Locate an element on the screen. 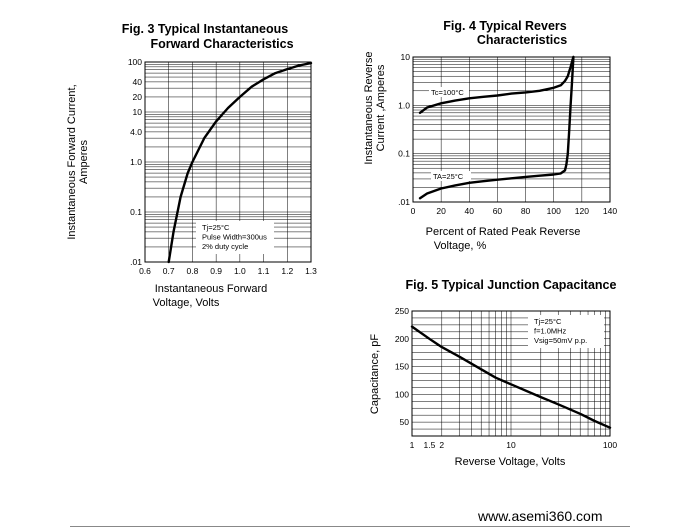 This screenshot has height=532, width=700. fig3-ytick-label: 0.1 is located at coordinates (136, 212).